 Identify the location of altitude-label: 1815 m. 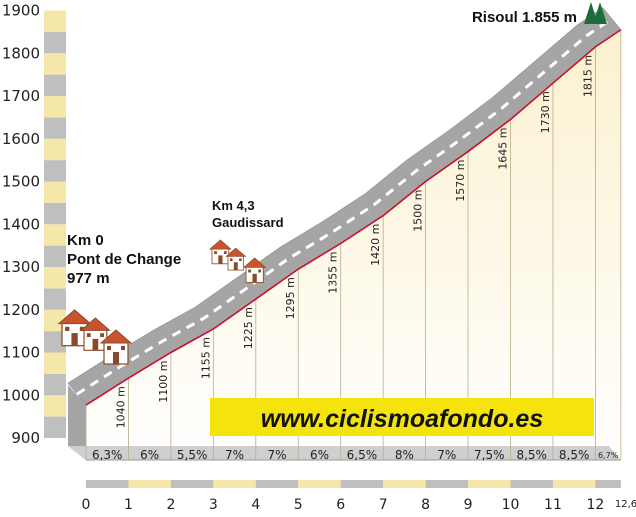
(587, 76).